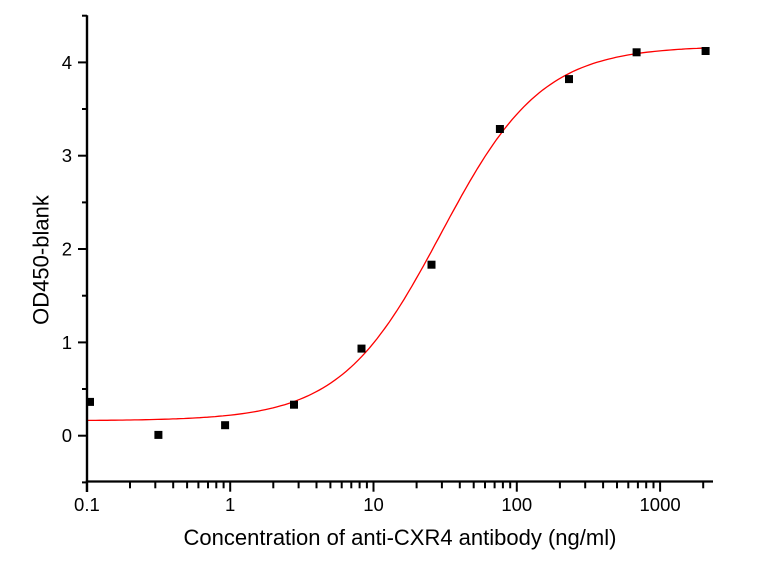  What do you see at coordinates (660, 504) in the screenshot?
I see `svg-text: 1000` at bounding box center [660, 504].